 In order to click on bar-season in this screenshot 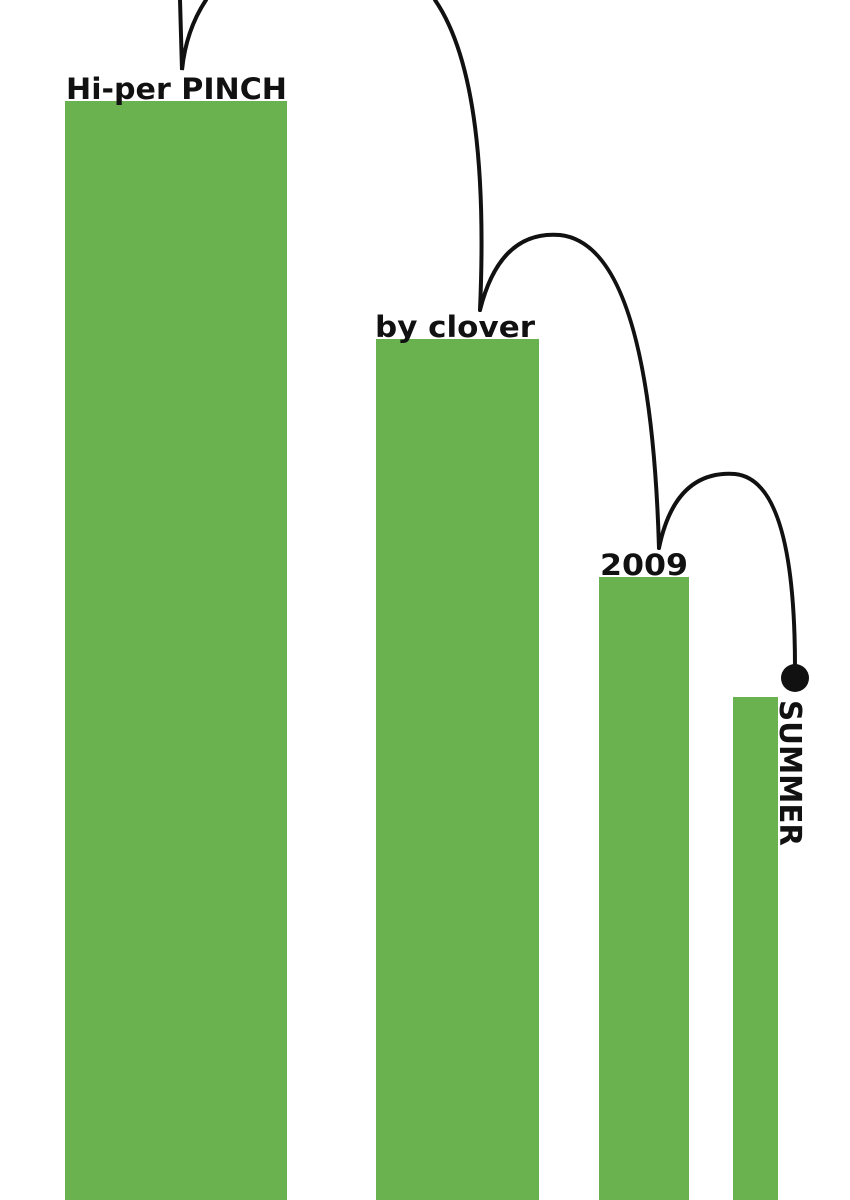, I will do `click(755, 948)`.